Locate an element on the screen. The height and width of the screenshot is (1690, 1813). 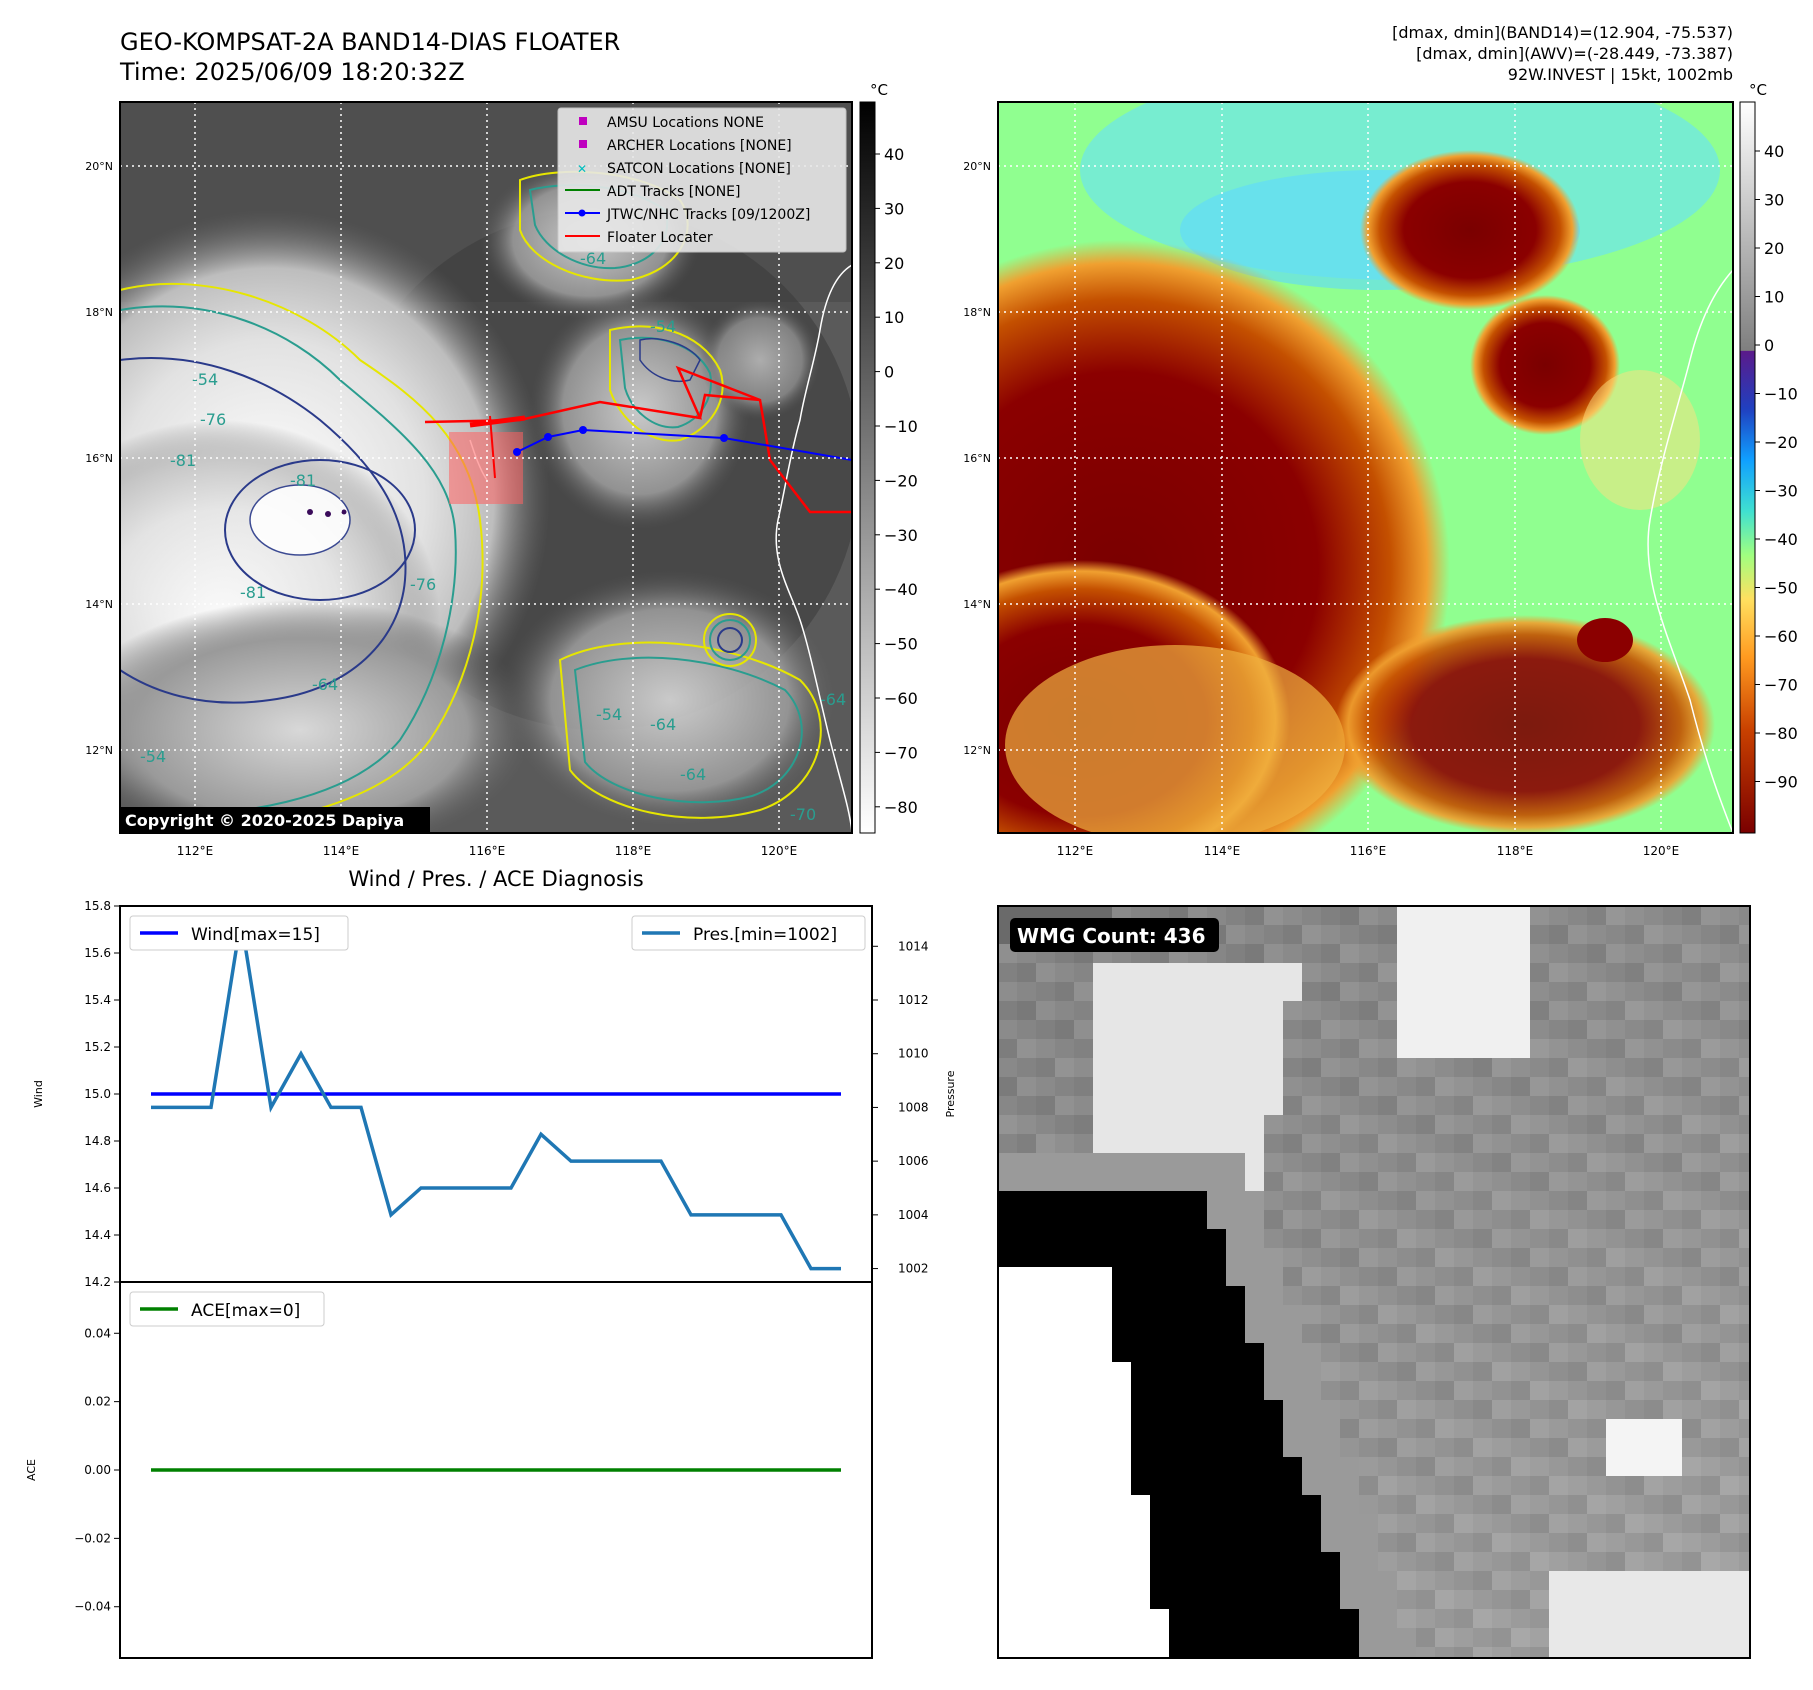
wind-tick-label: 14.2 is located at coordinates (97, 1282).